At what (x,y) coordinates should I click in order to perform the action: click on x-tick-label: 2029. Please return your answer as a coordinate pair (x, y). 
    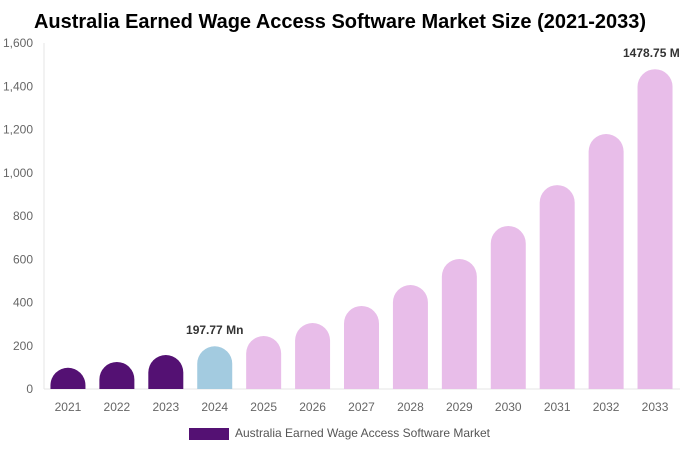
    Looking at the image, I should click on (459, 407).